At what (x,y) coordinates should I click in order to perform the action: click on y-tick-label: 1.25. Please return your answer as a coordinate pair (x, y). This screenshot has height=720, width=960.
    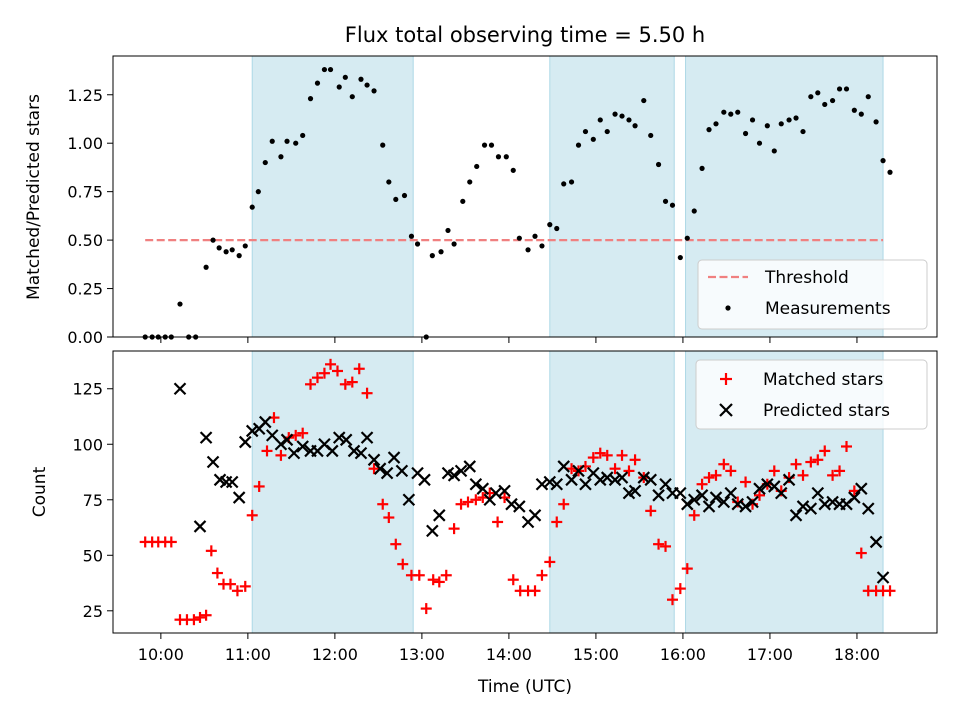
    Looking at the image, I should click on (85, 95).